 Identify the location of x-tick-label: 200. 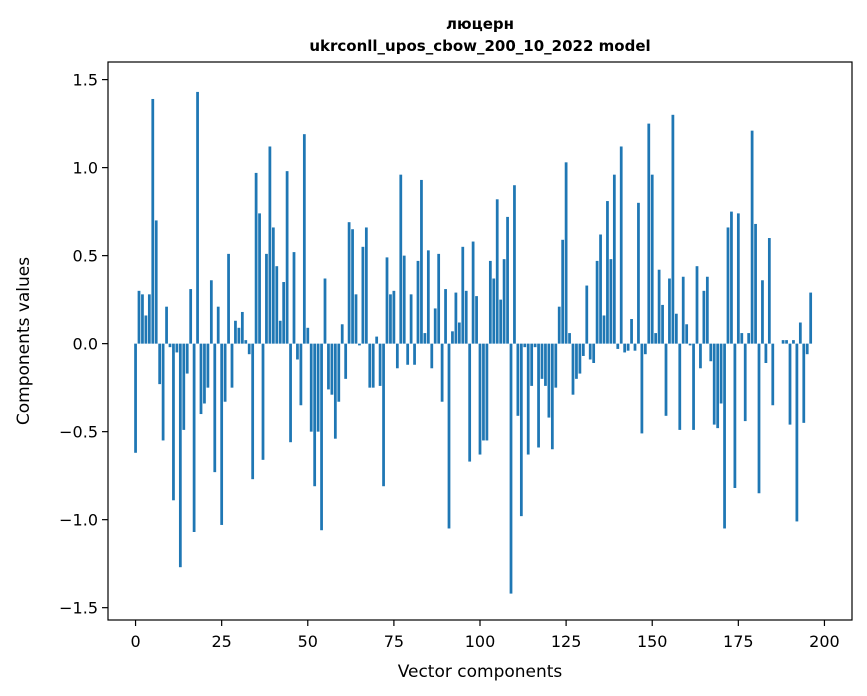
(824, 641).